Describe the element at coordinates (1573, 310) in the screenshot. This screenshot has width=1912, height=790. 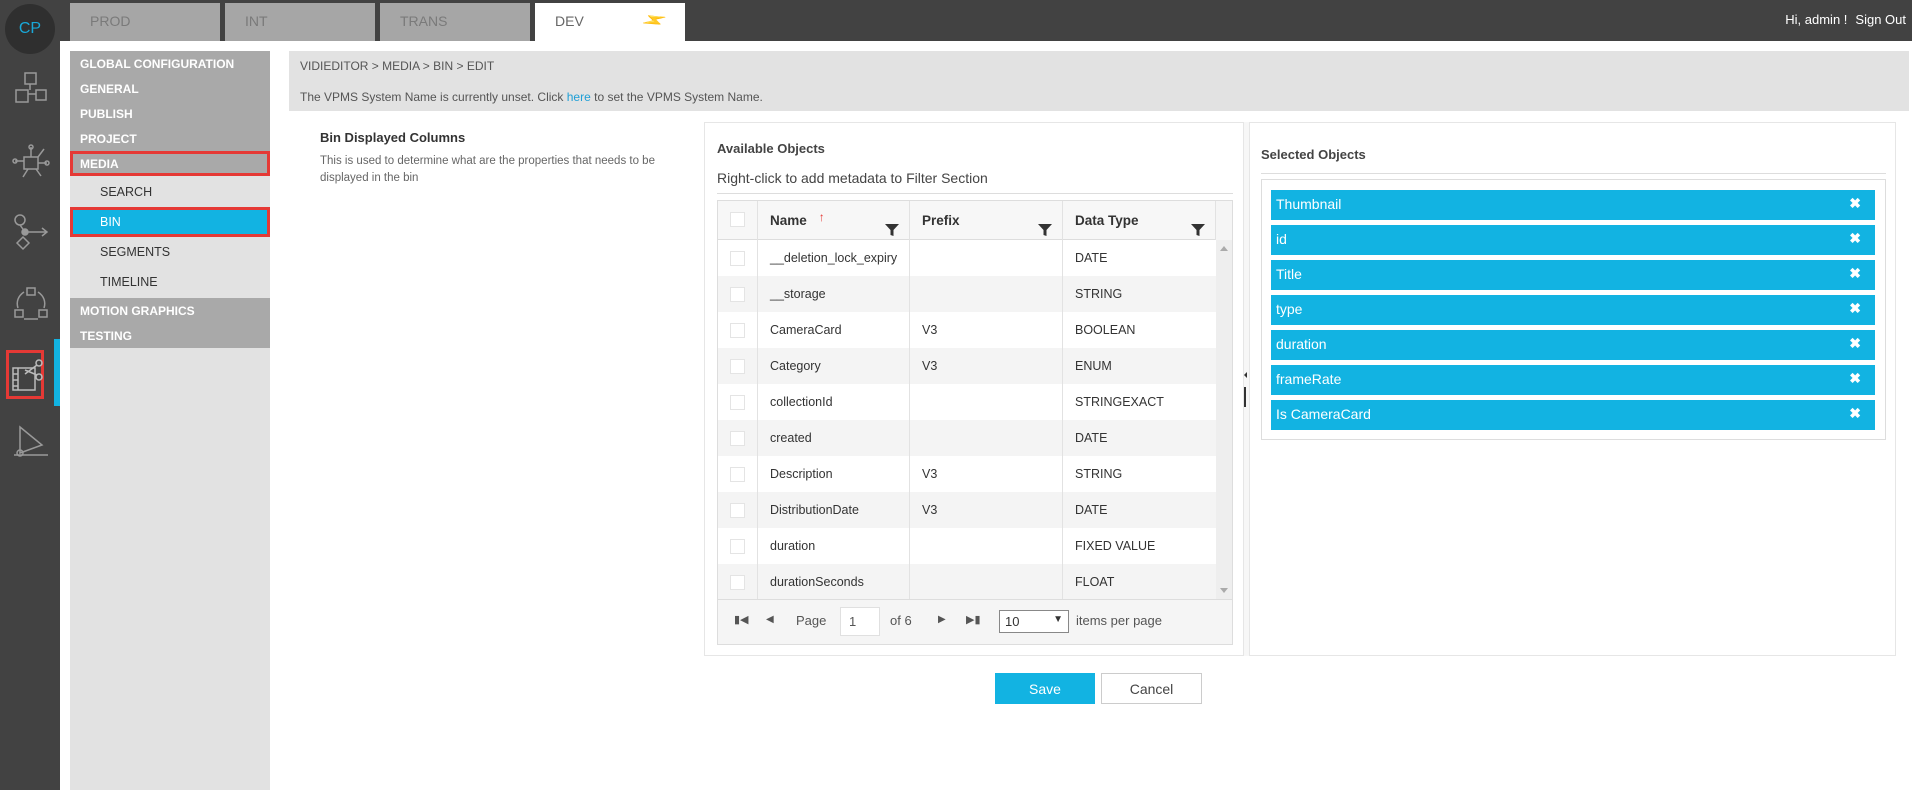
I see `selected-item: type ✖` at that location.